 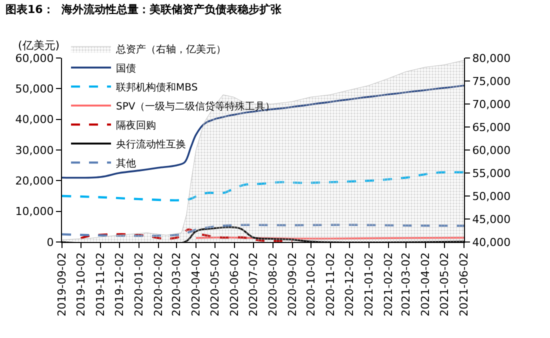 What do you see at coordinates (425, 284) in the screenshot?
I see `x-tick-label: 2021-04-02` at bounding box center [425, 284].